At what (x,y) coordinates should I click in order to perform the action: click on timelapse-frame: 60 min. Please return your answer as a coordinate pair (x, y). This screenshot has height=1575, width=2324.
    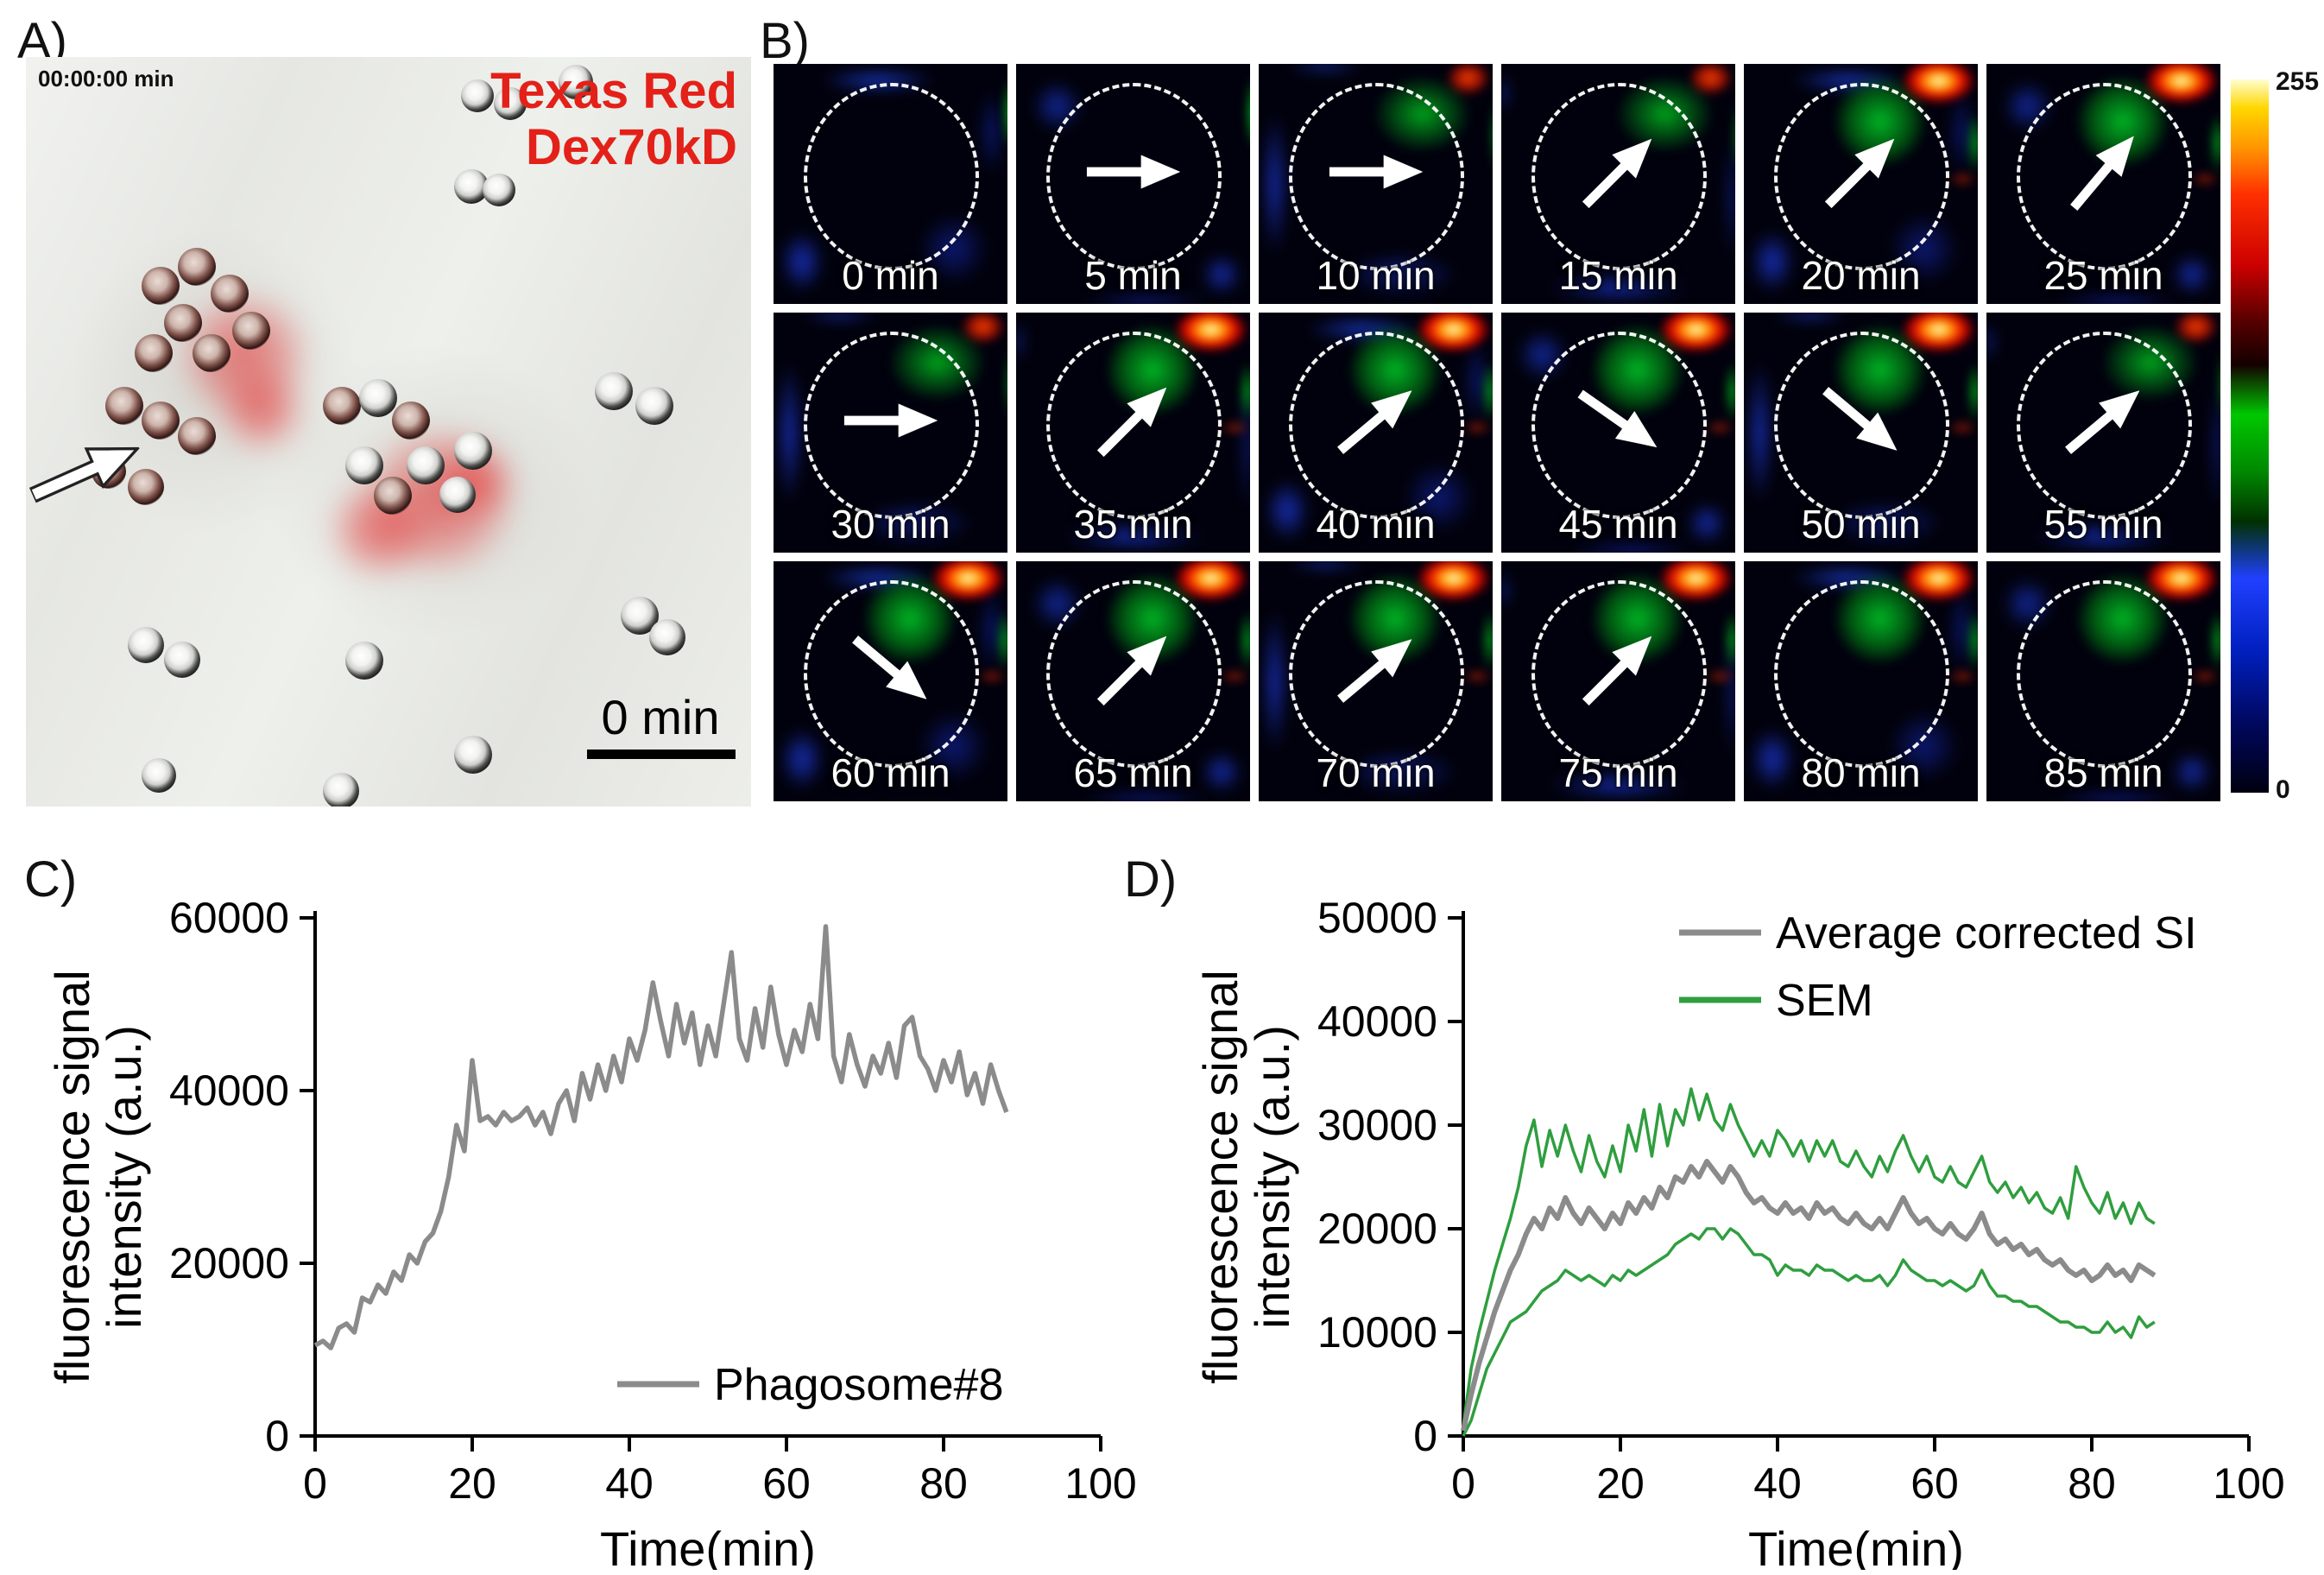
    Looking at the image, I should click on (891, 681).